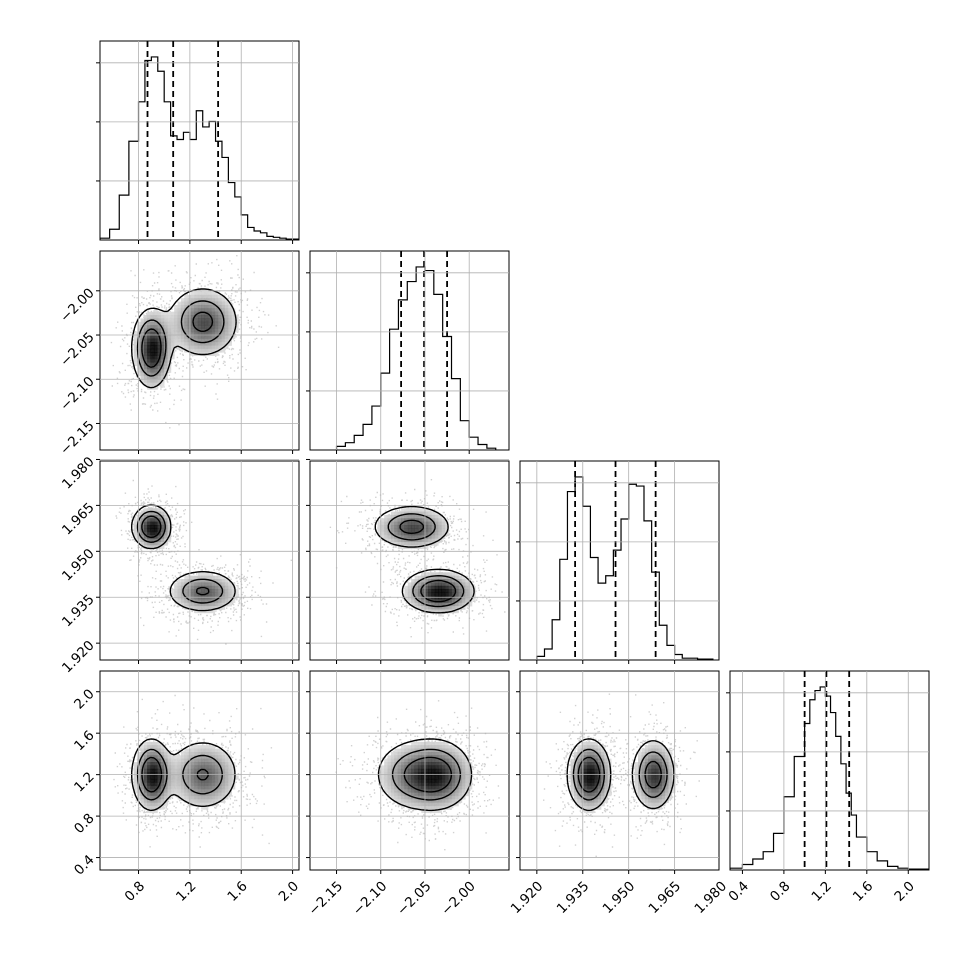 This screenshot has width=970, height=970. I want to click on y-tick-label: 1.965, so click(78, 519).